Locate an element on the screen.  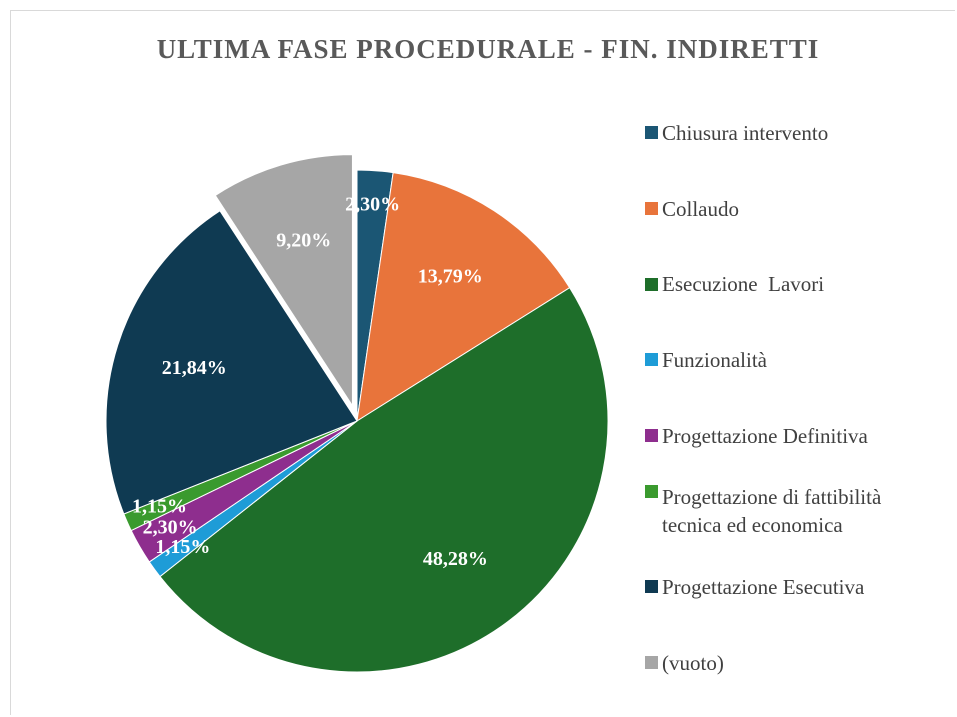
data-label: 21,84% is located at coordinates (194, 368).